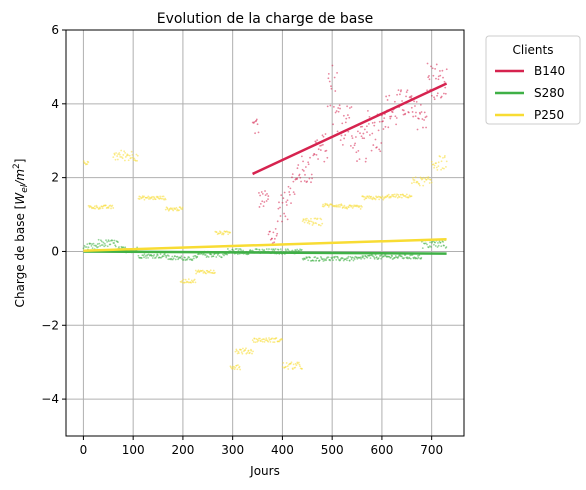 The width and height of the screenshot is (586, 490). Describe the element at coordinates (533, 80) in the screenshot. I see `legend: Clients B140S280P250` at that location.